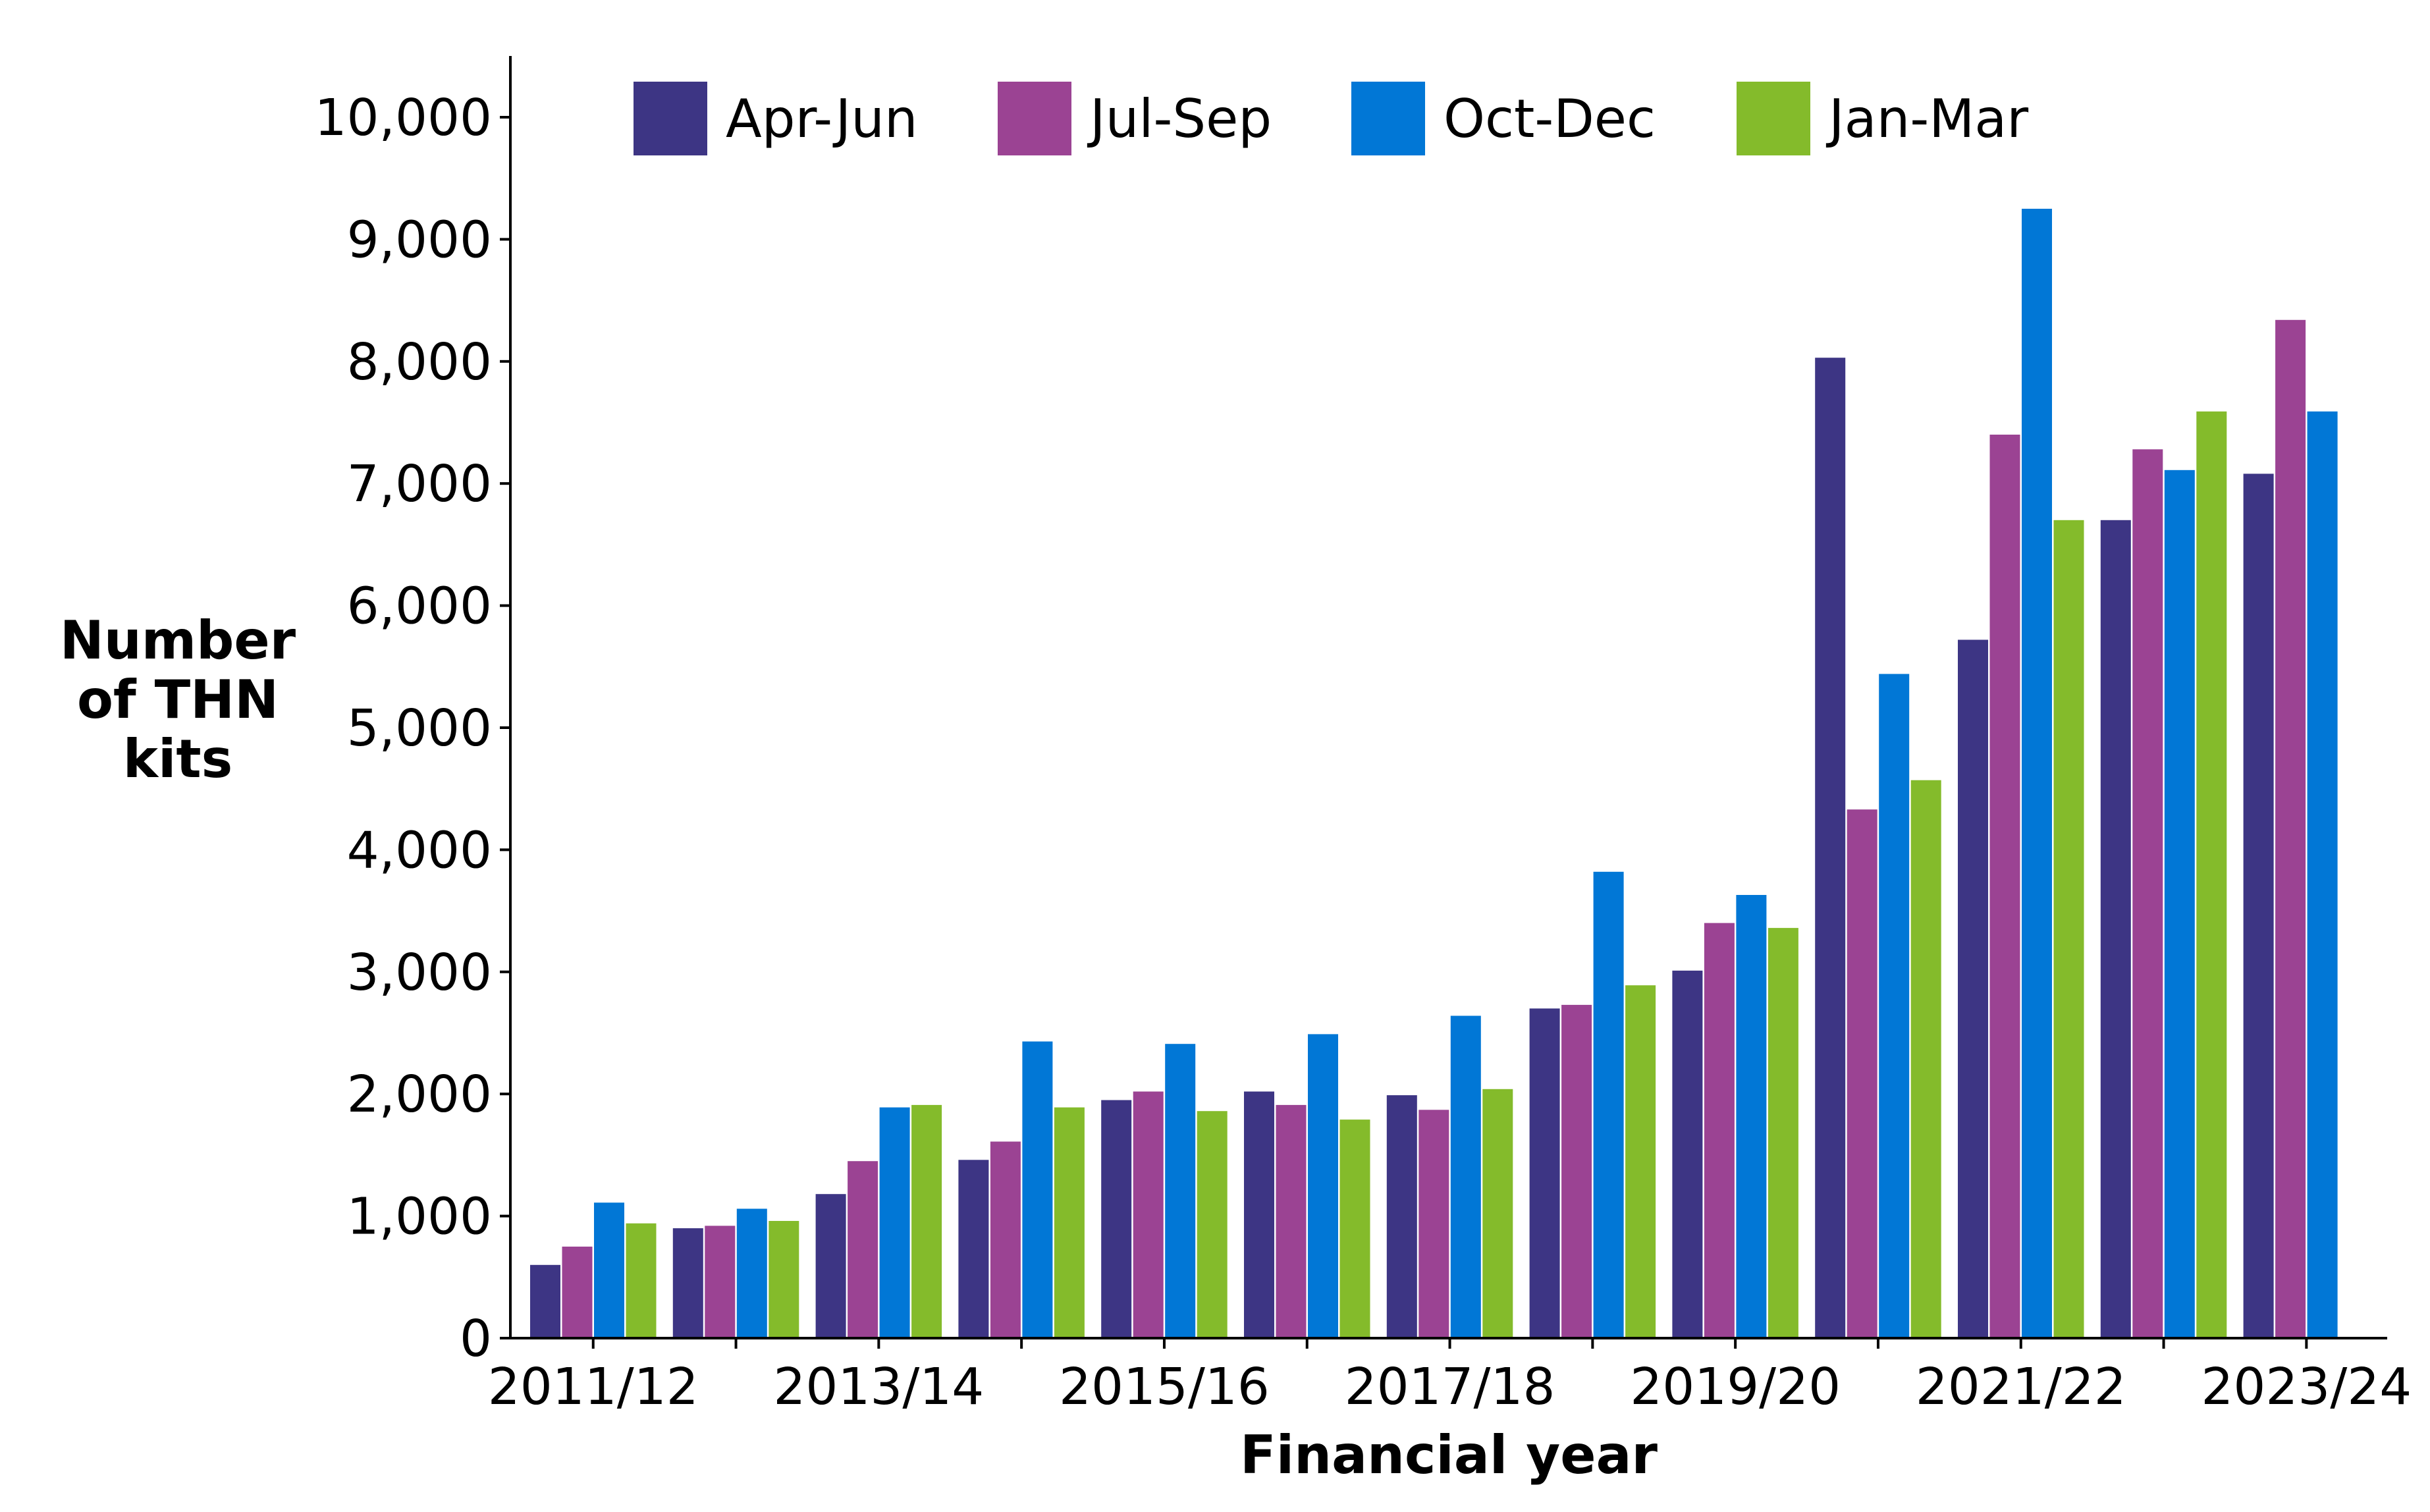 The width and height of the screenshot is (2430, 1512). What do you see at coordinates (822, 119) in the screenshot?
I see `legend-label-apr-jun: Apr-Jun` at bounding box center [822, 119].